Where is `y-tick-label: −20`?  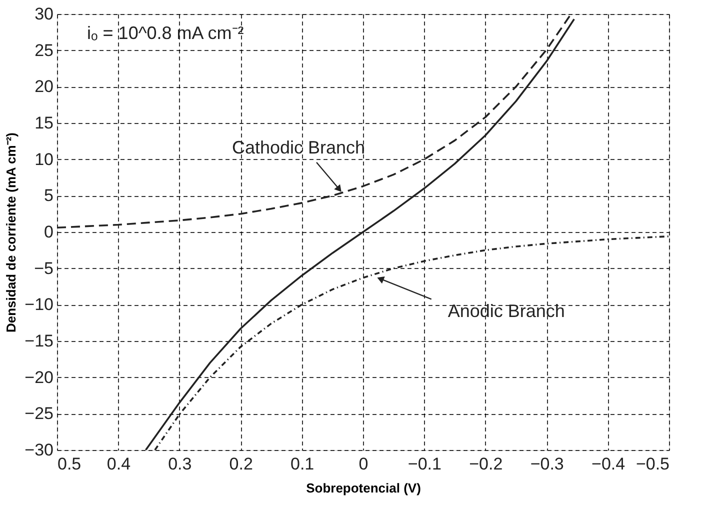
y-tick-label: −20 is located at coordinates (39, 377).